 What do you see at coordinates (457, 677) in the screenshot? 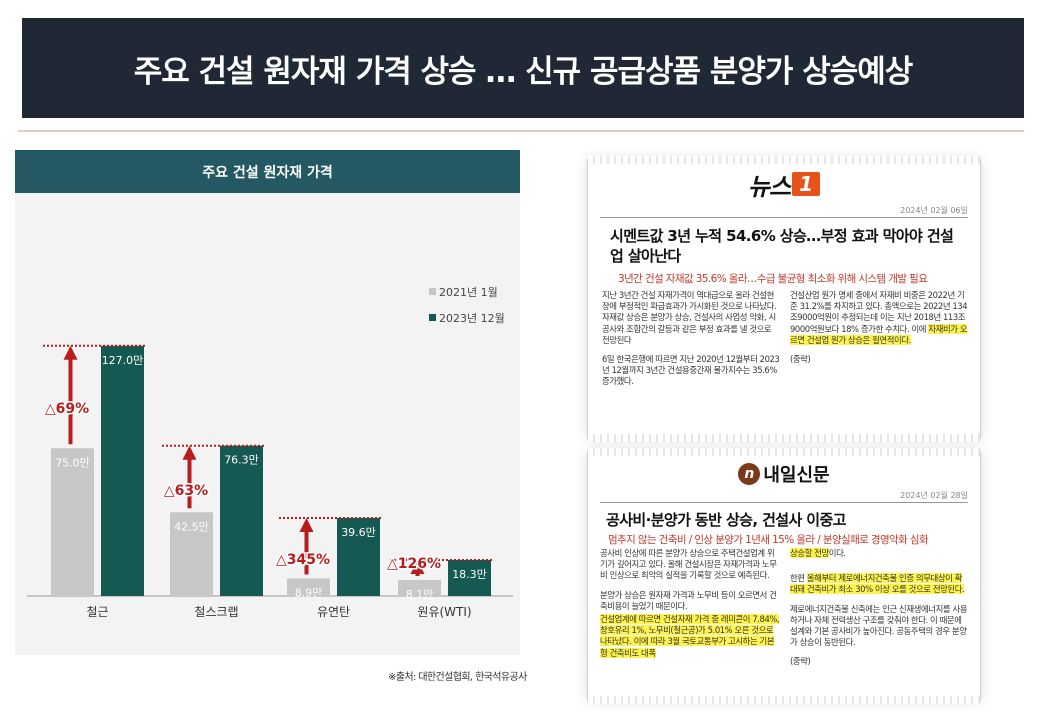
I see `chart-source: ※출처: 대한건설협회, 한국석유공사` at bounding box center [457, 677].